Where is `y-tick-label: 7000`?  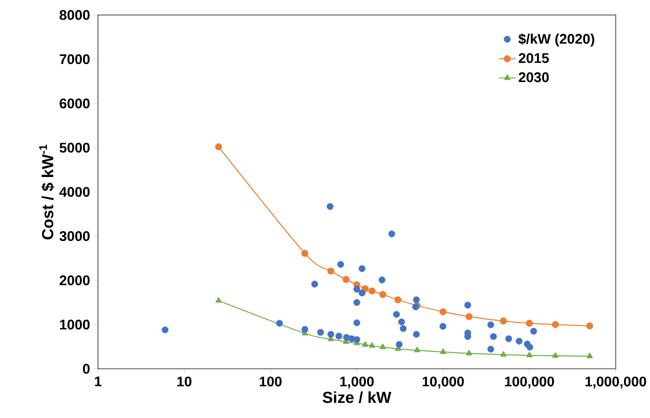
y-tick-label: 7000 is located at coordinates (75, 59).